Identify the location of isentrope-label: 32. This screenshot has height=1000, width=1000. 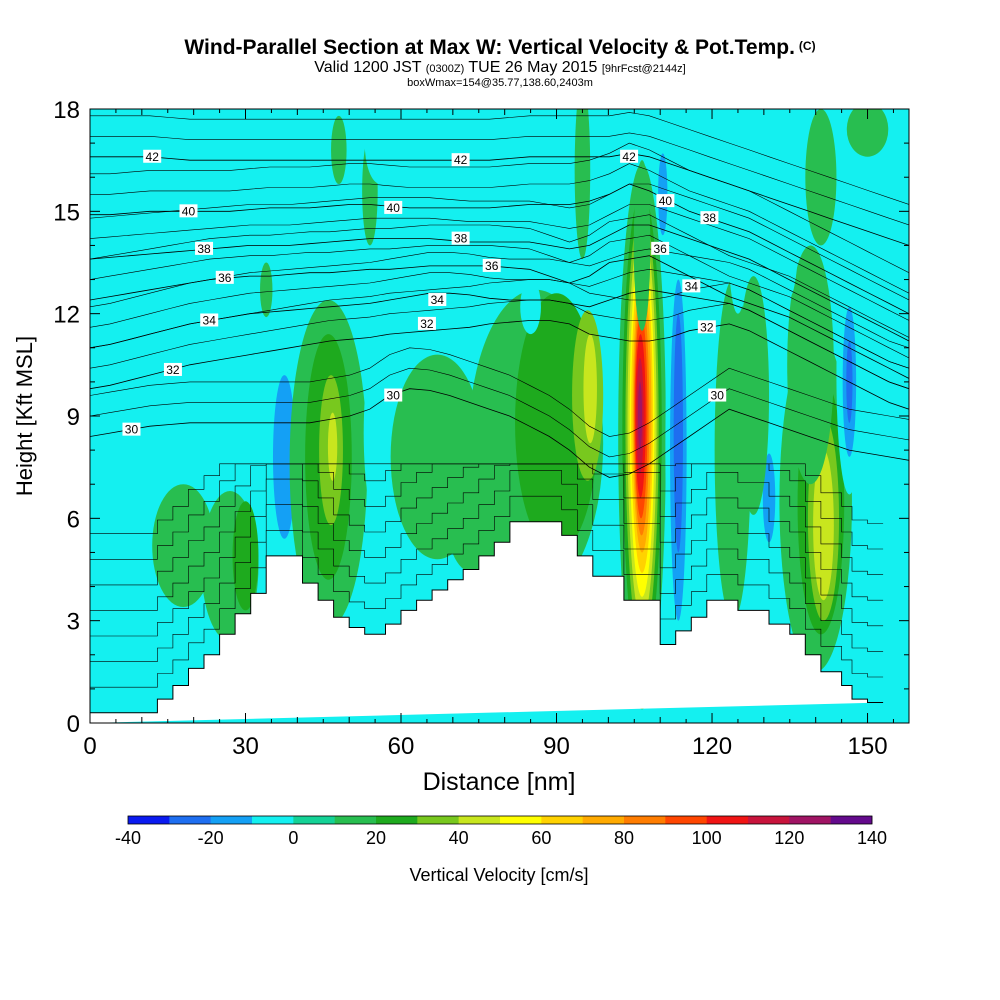
(172, 369).